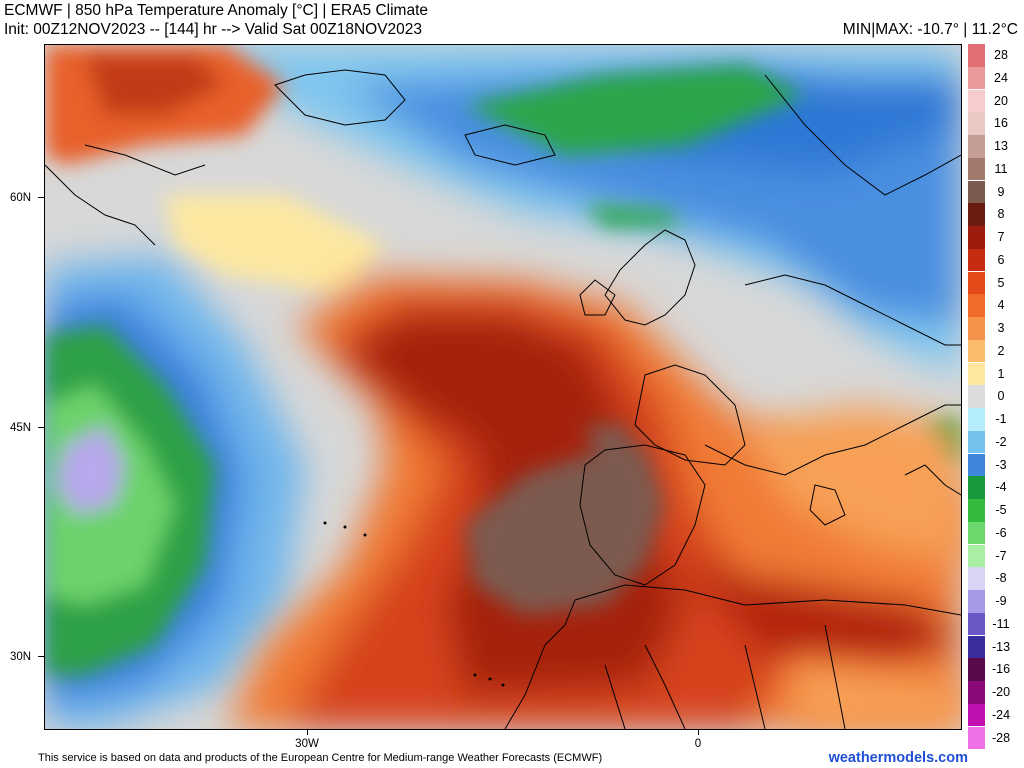  I want to click on colorbar-label: -4, so click(1001, 487).